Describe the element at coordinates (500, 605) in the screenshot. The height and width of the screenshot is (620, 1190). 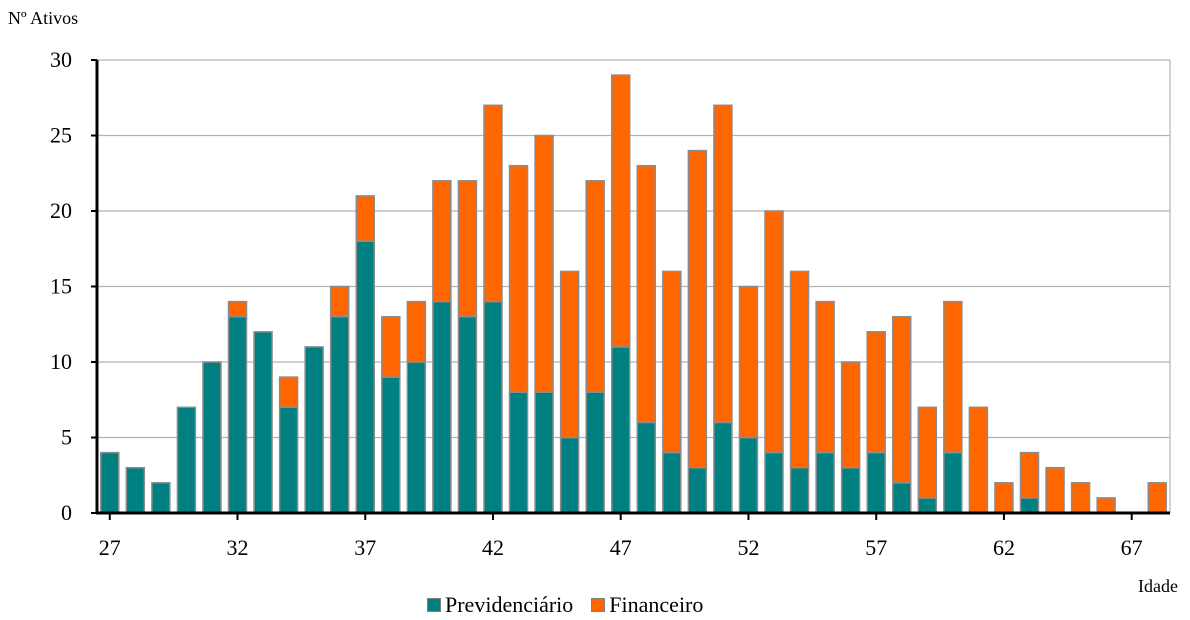
I see `legend-item-previdenciario: Previdenciário` at that location.